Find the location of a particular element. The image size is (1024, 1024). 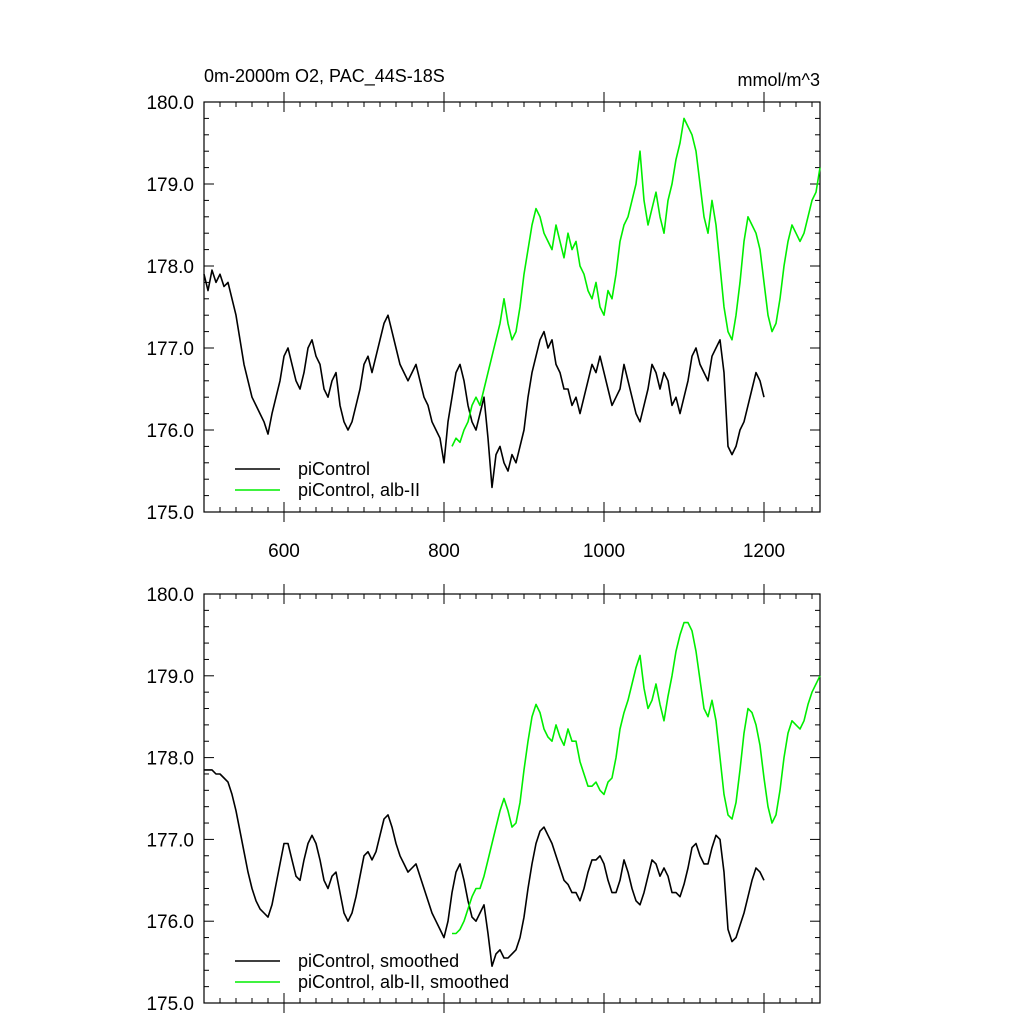

top-xtick-label: 1200 is located at coordinates (764, 551).